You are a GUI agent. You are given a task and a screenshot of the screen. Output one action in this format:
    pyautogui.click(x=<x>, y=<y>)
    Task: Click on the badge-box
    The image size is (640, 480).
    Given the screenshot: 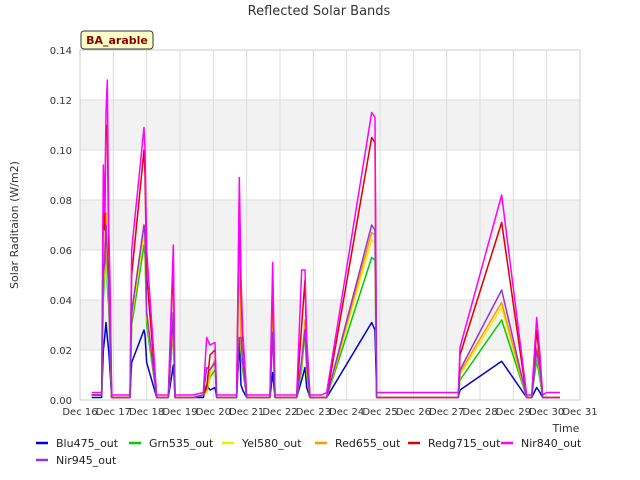 What is the action you would take?
    pyautogui.click(x=117, y=40)
    